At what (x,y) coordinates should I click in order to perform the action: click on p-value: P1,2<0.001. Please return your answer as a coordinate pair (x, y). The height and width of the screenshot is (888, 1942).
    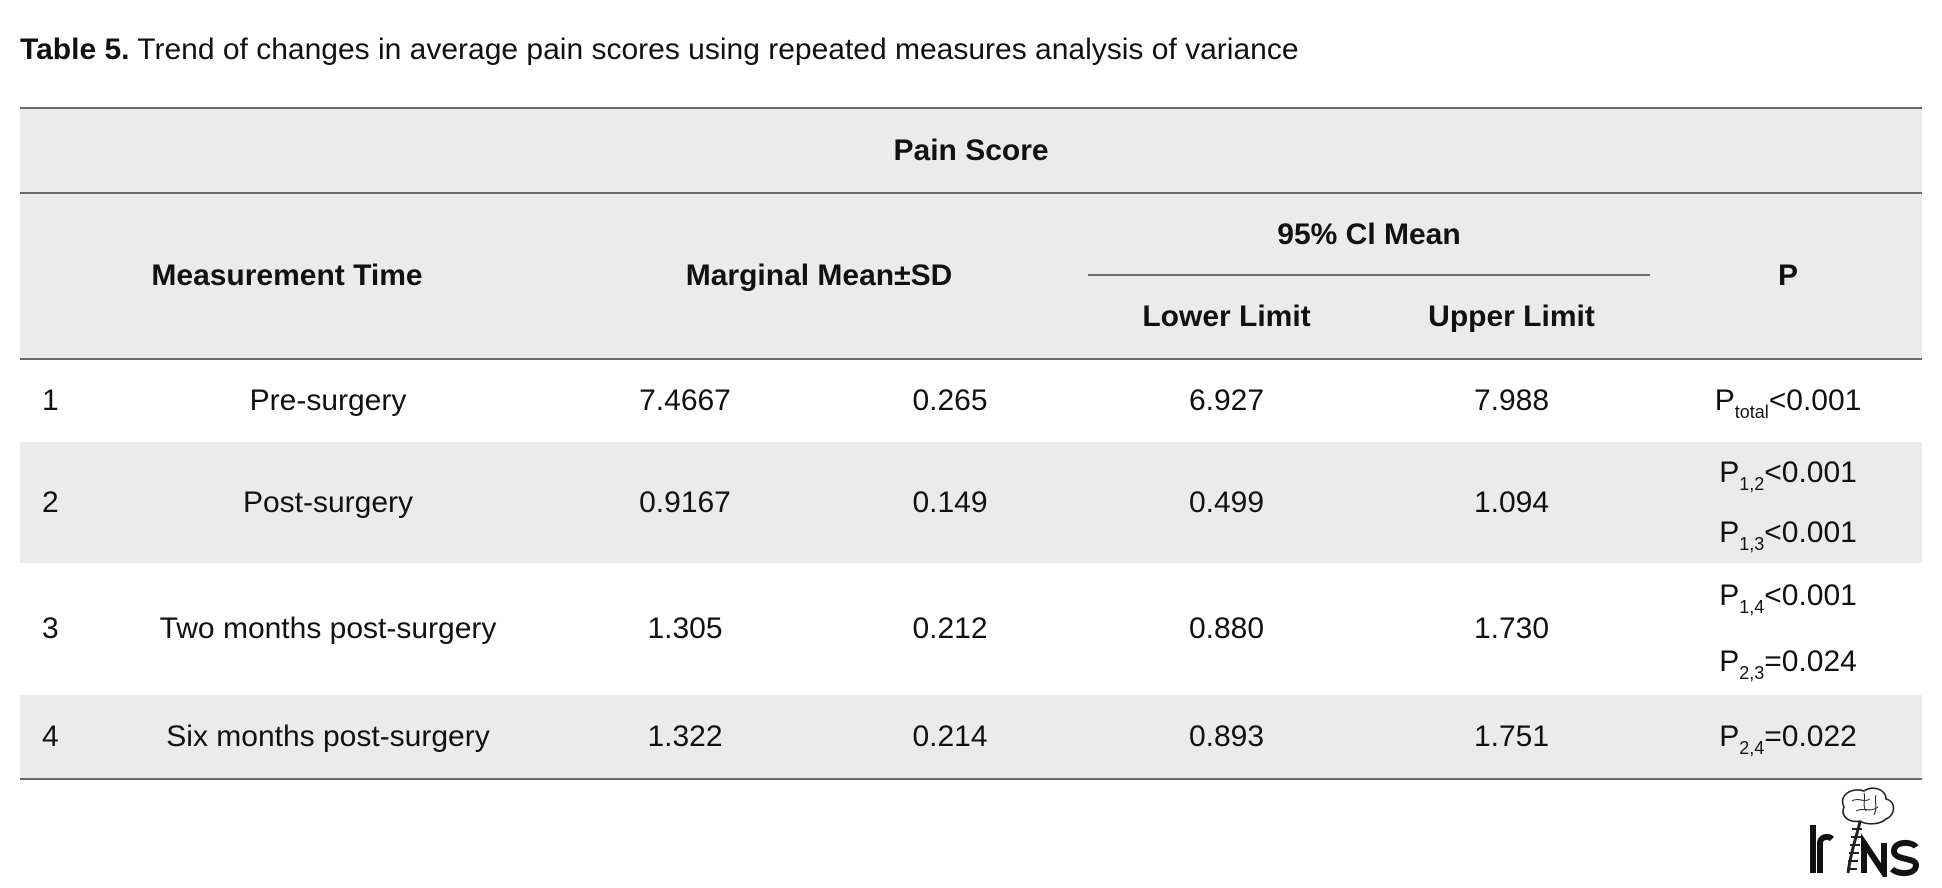
    Looking at the image, I should click on (1788, 474).